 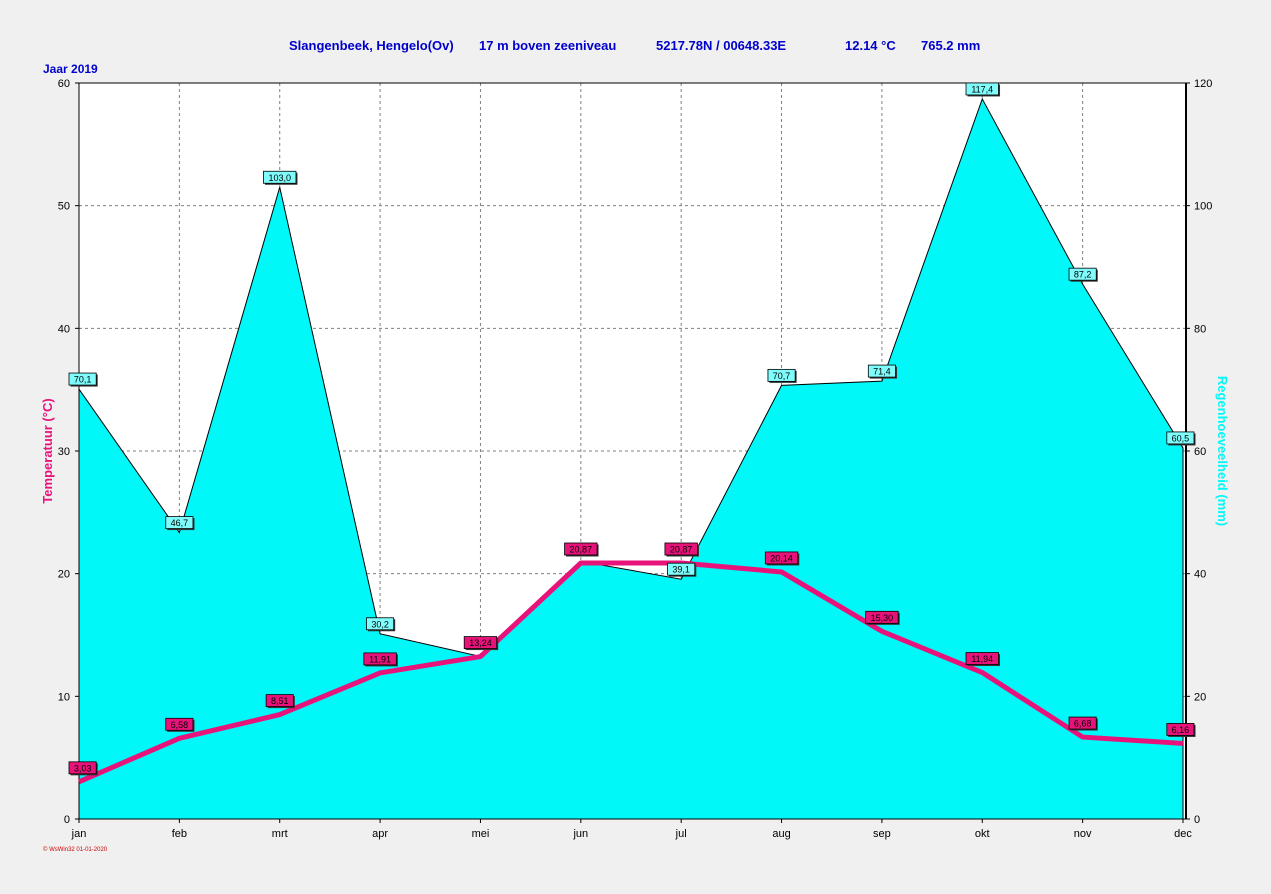 I want to click on x-axis-tick-label: aug, so click(x=781, y=834).